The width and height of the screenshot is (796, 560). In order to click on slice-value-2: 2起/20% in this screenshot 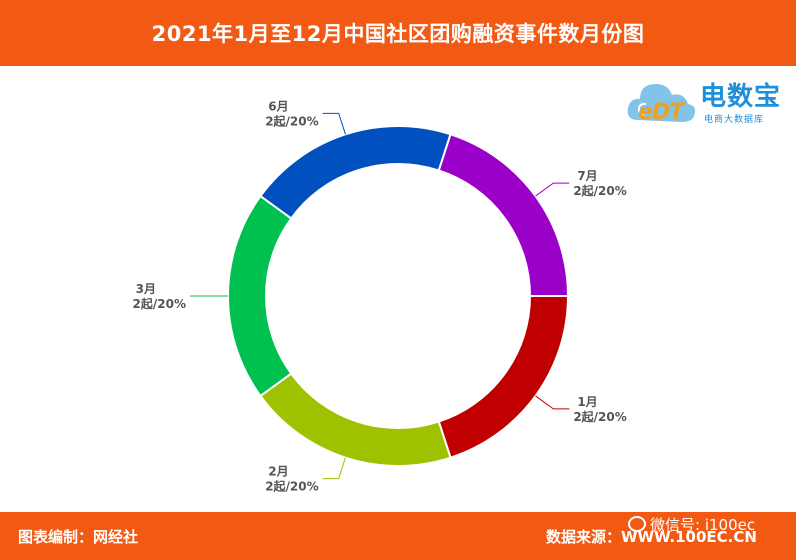, I will do `click(291, 486)`.